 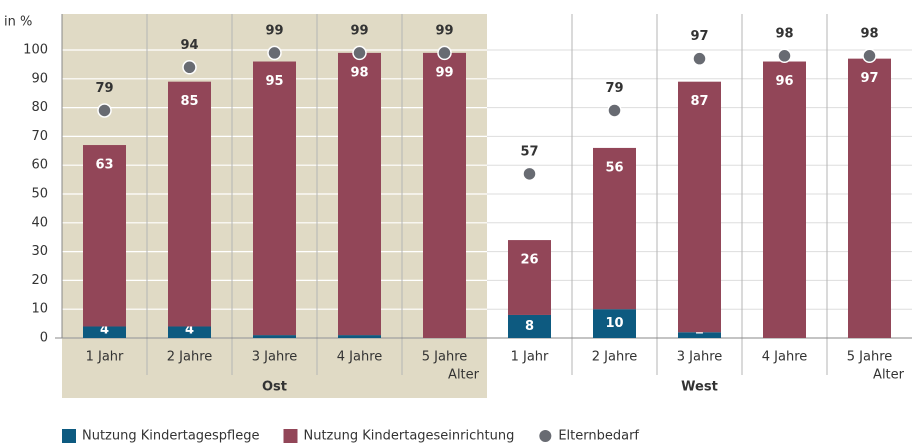 What do you see at coordinates (189, 101) in the screenshot?
I see `data-label: 85` at bounding box center [189, 101].